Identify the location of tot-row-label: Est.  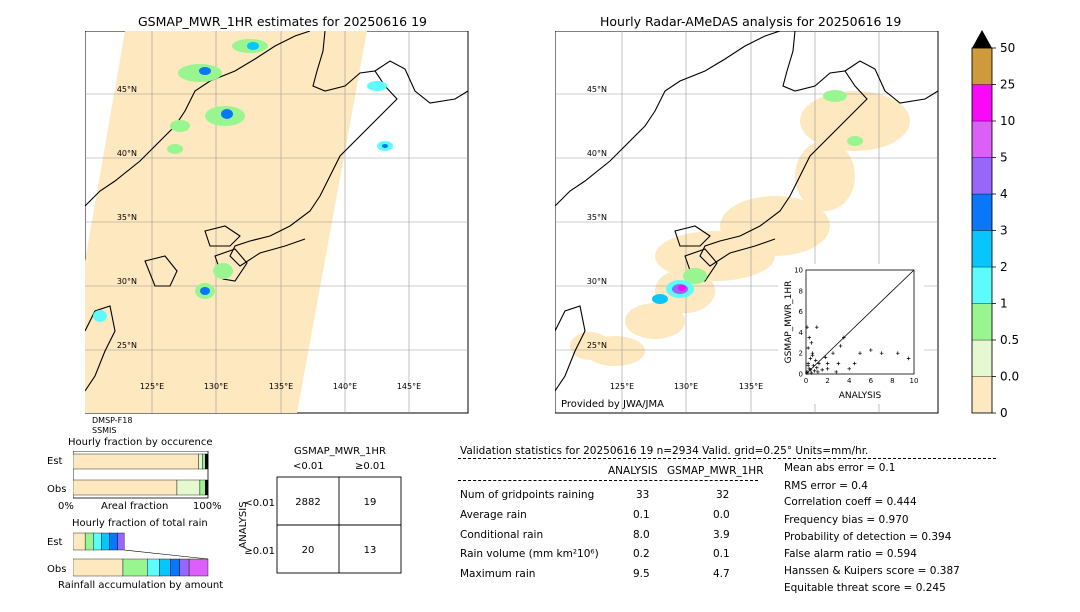
(55, 542).